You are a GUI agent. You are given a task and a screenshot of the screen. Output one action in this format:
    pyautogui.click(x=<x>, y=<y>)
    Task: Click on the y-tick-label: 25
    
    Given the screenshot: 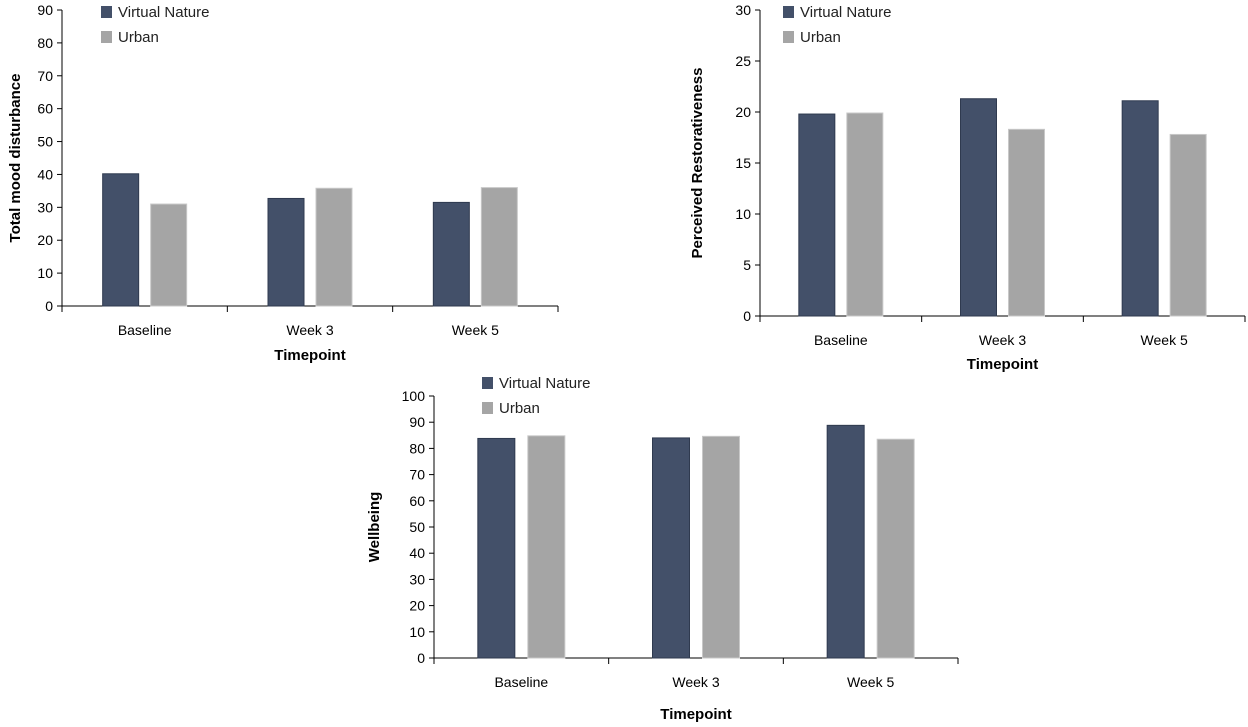 What is the action you would take?
    pyautogui.click(x=743, y=61)
    